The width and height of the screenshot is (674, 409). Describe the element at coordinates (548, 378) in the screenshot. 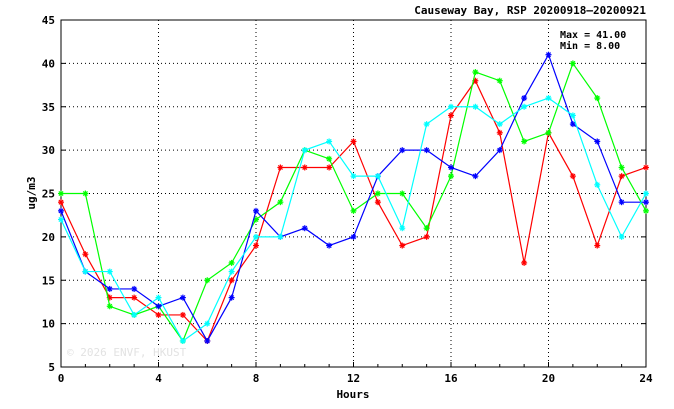

I see `x-tick-label: 20` at that location.